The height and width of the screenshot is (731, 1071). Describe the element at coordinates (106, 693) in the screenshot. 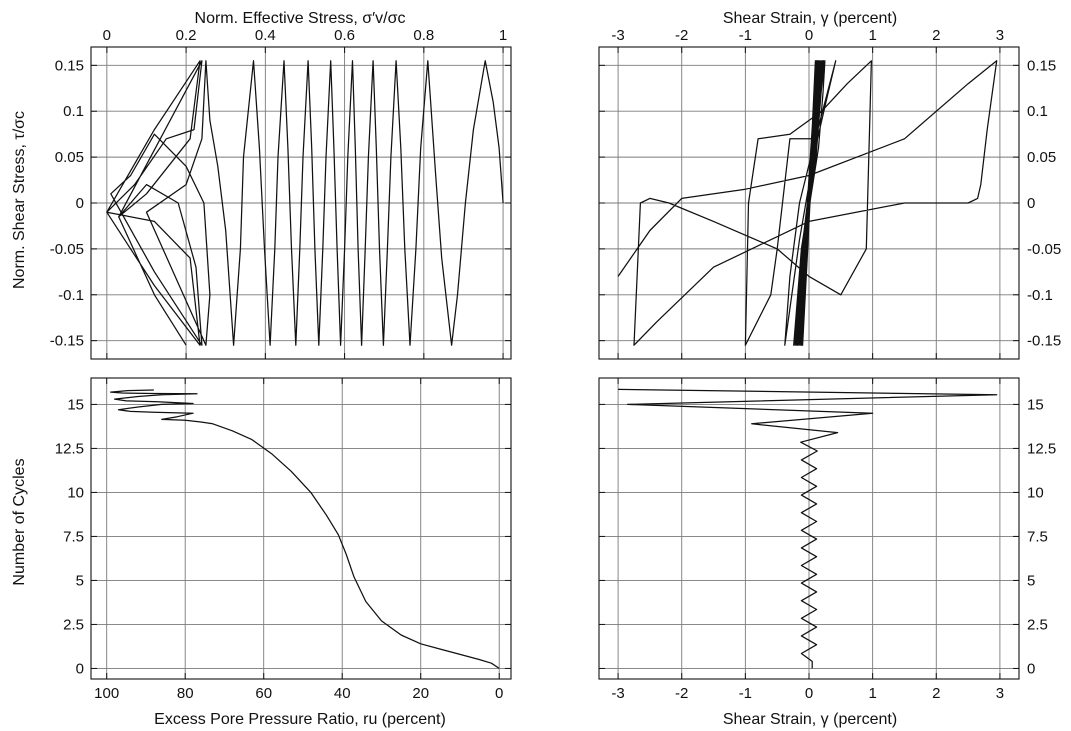

I see `x-tick-label: 100` at that location.